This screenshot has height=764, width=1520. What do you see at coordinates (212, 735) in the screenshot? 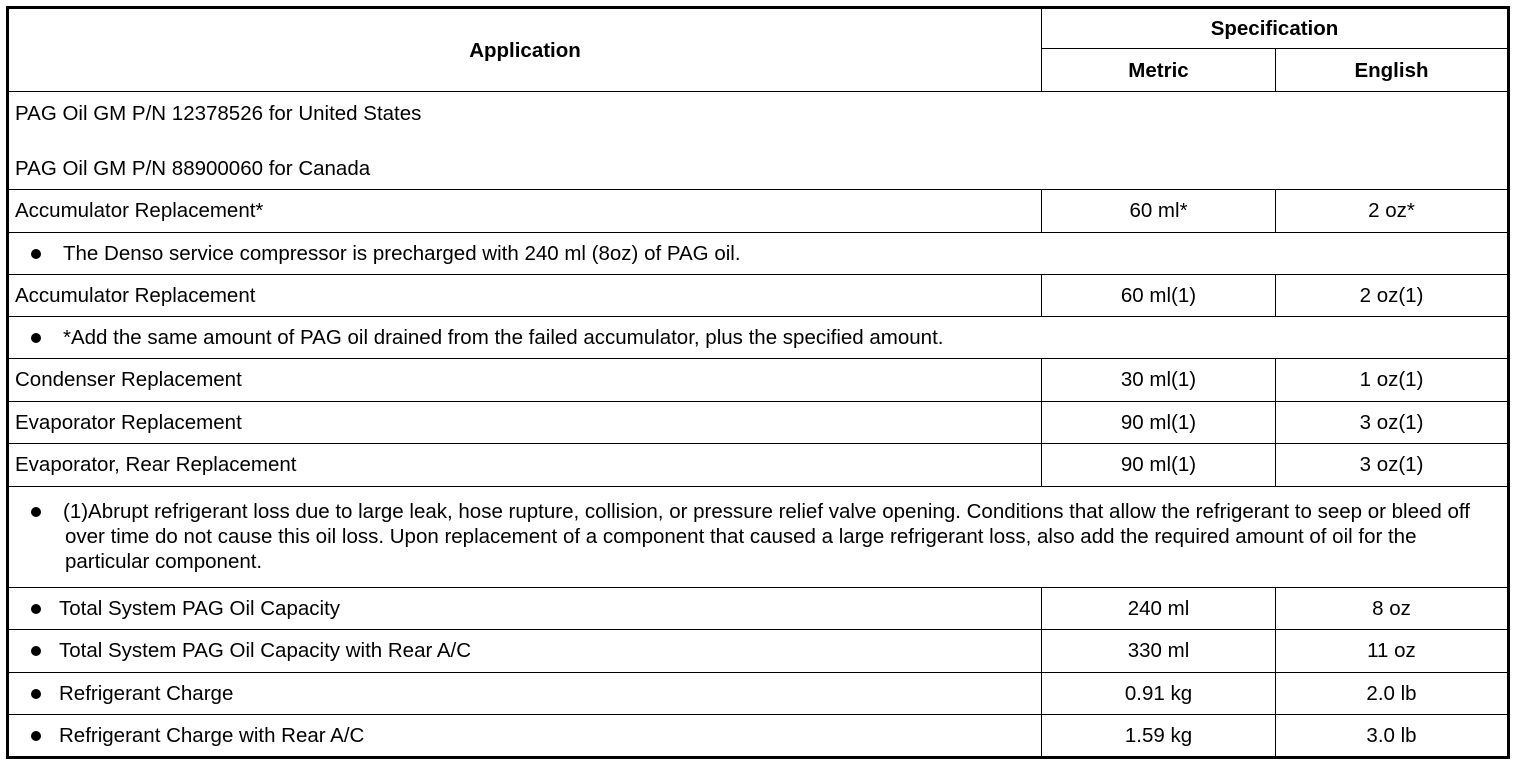
I see `application-text: Refrigerant Charge with Rear A/C` at bounding box center [212, 735].